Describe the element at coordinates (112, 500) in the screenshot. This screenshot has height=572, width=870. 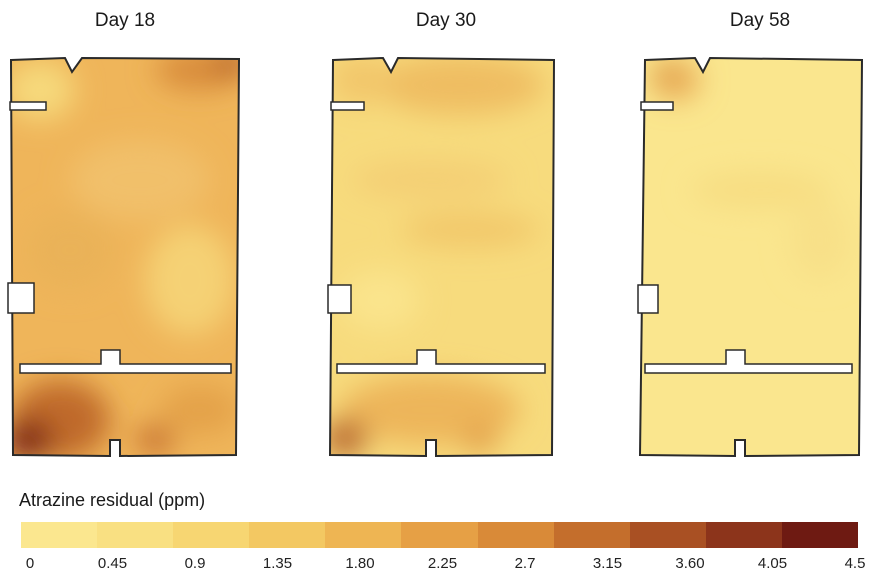
I see `legend-title: Atrazine residual (ppm)` at that location.